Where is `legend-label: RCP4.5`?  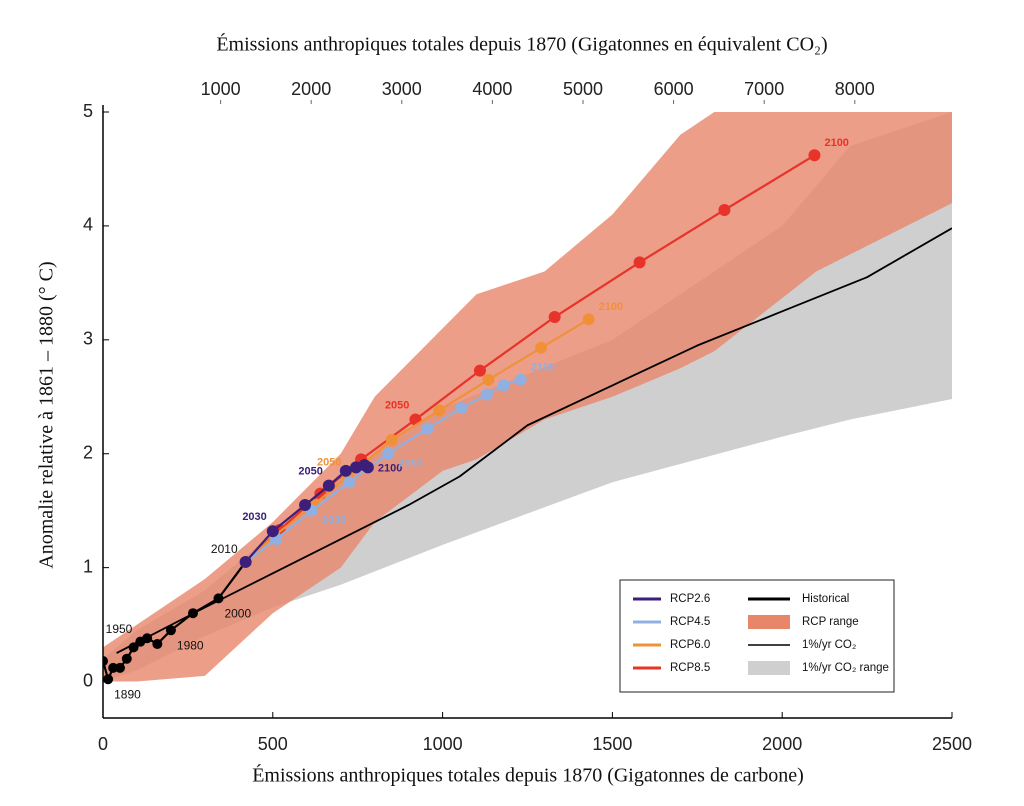 legend-label: RCP4.5 is located at coordinates (690, 622).